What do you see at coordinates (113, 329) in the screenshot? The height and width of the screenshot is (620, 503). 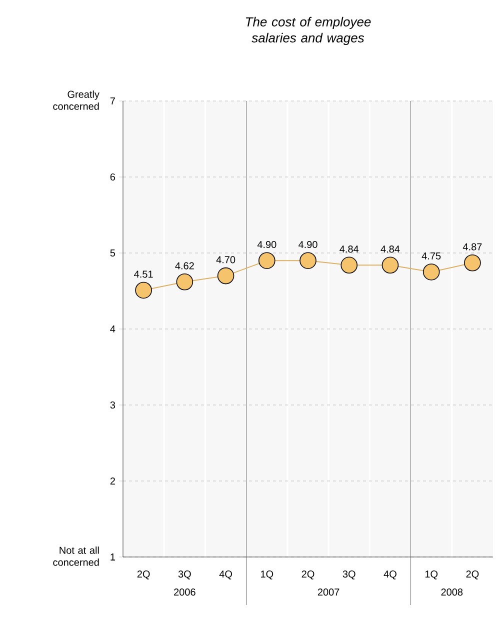 I see `y-tick-label: 4` at bounding box center [113, 329].